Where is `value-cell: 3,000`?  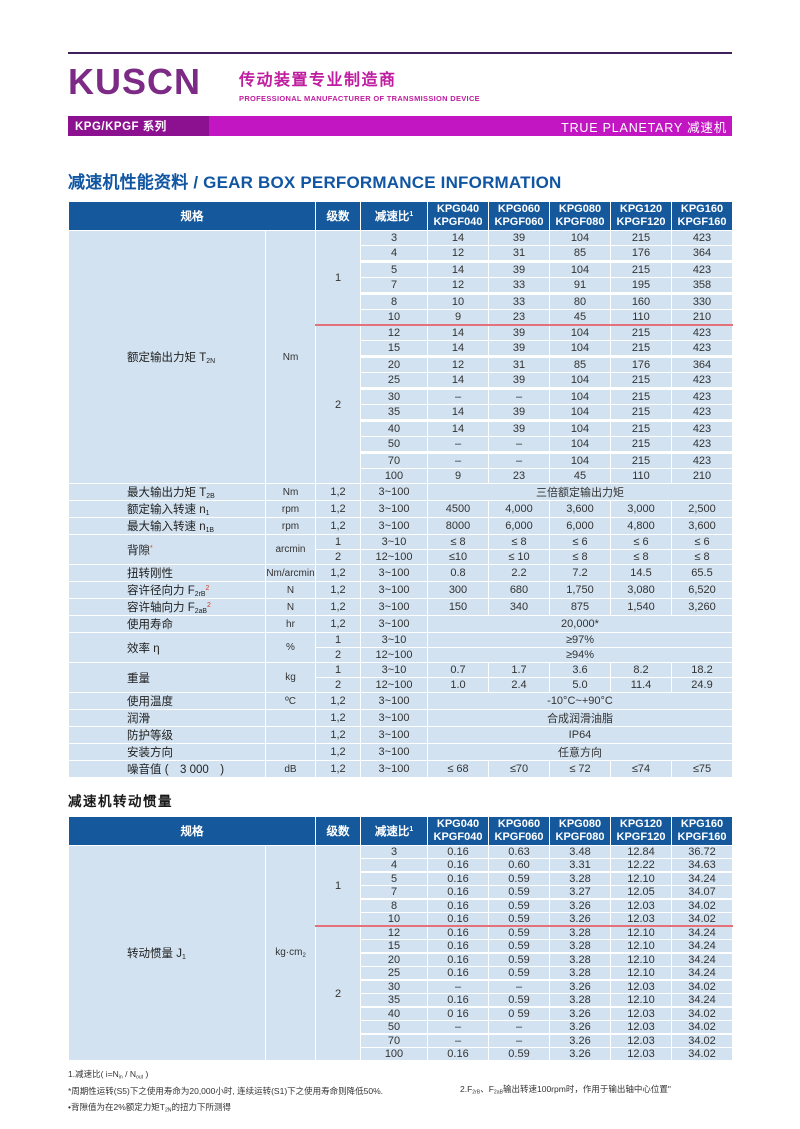 value-cell: 3,000 is located at coordinates (641, 509).